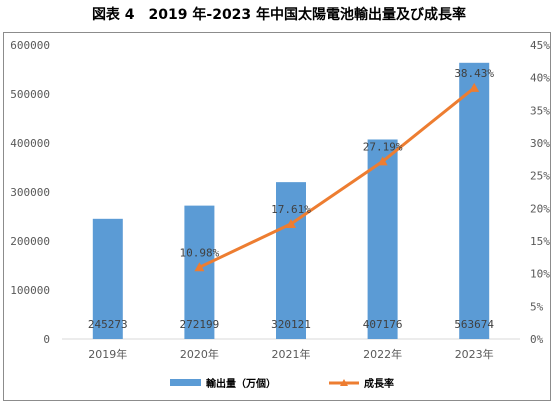 The height and width of the screenshot is (408, 558). Describe the element at coordinates (291, 324) in the screenshot. I see `bar-value-label: 320121` at that location.